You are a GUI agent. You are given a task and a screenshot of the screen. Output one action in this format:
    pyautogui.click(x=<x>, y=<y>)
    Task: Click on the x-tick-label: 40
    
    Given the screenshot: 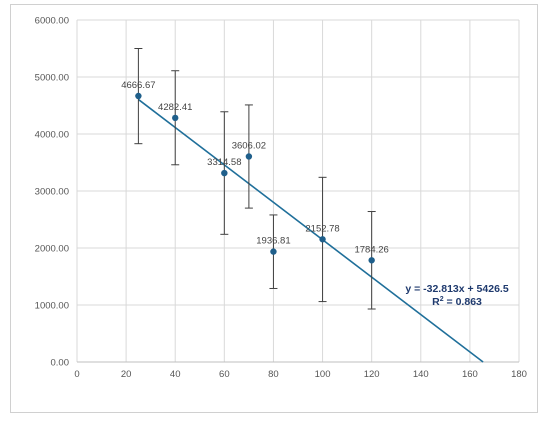 What is the action you would take?
    pyautogui.click(x=175, y=374)
    